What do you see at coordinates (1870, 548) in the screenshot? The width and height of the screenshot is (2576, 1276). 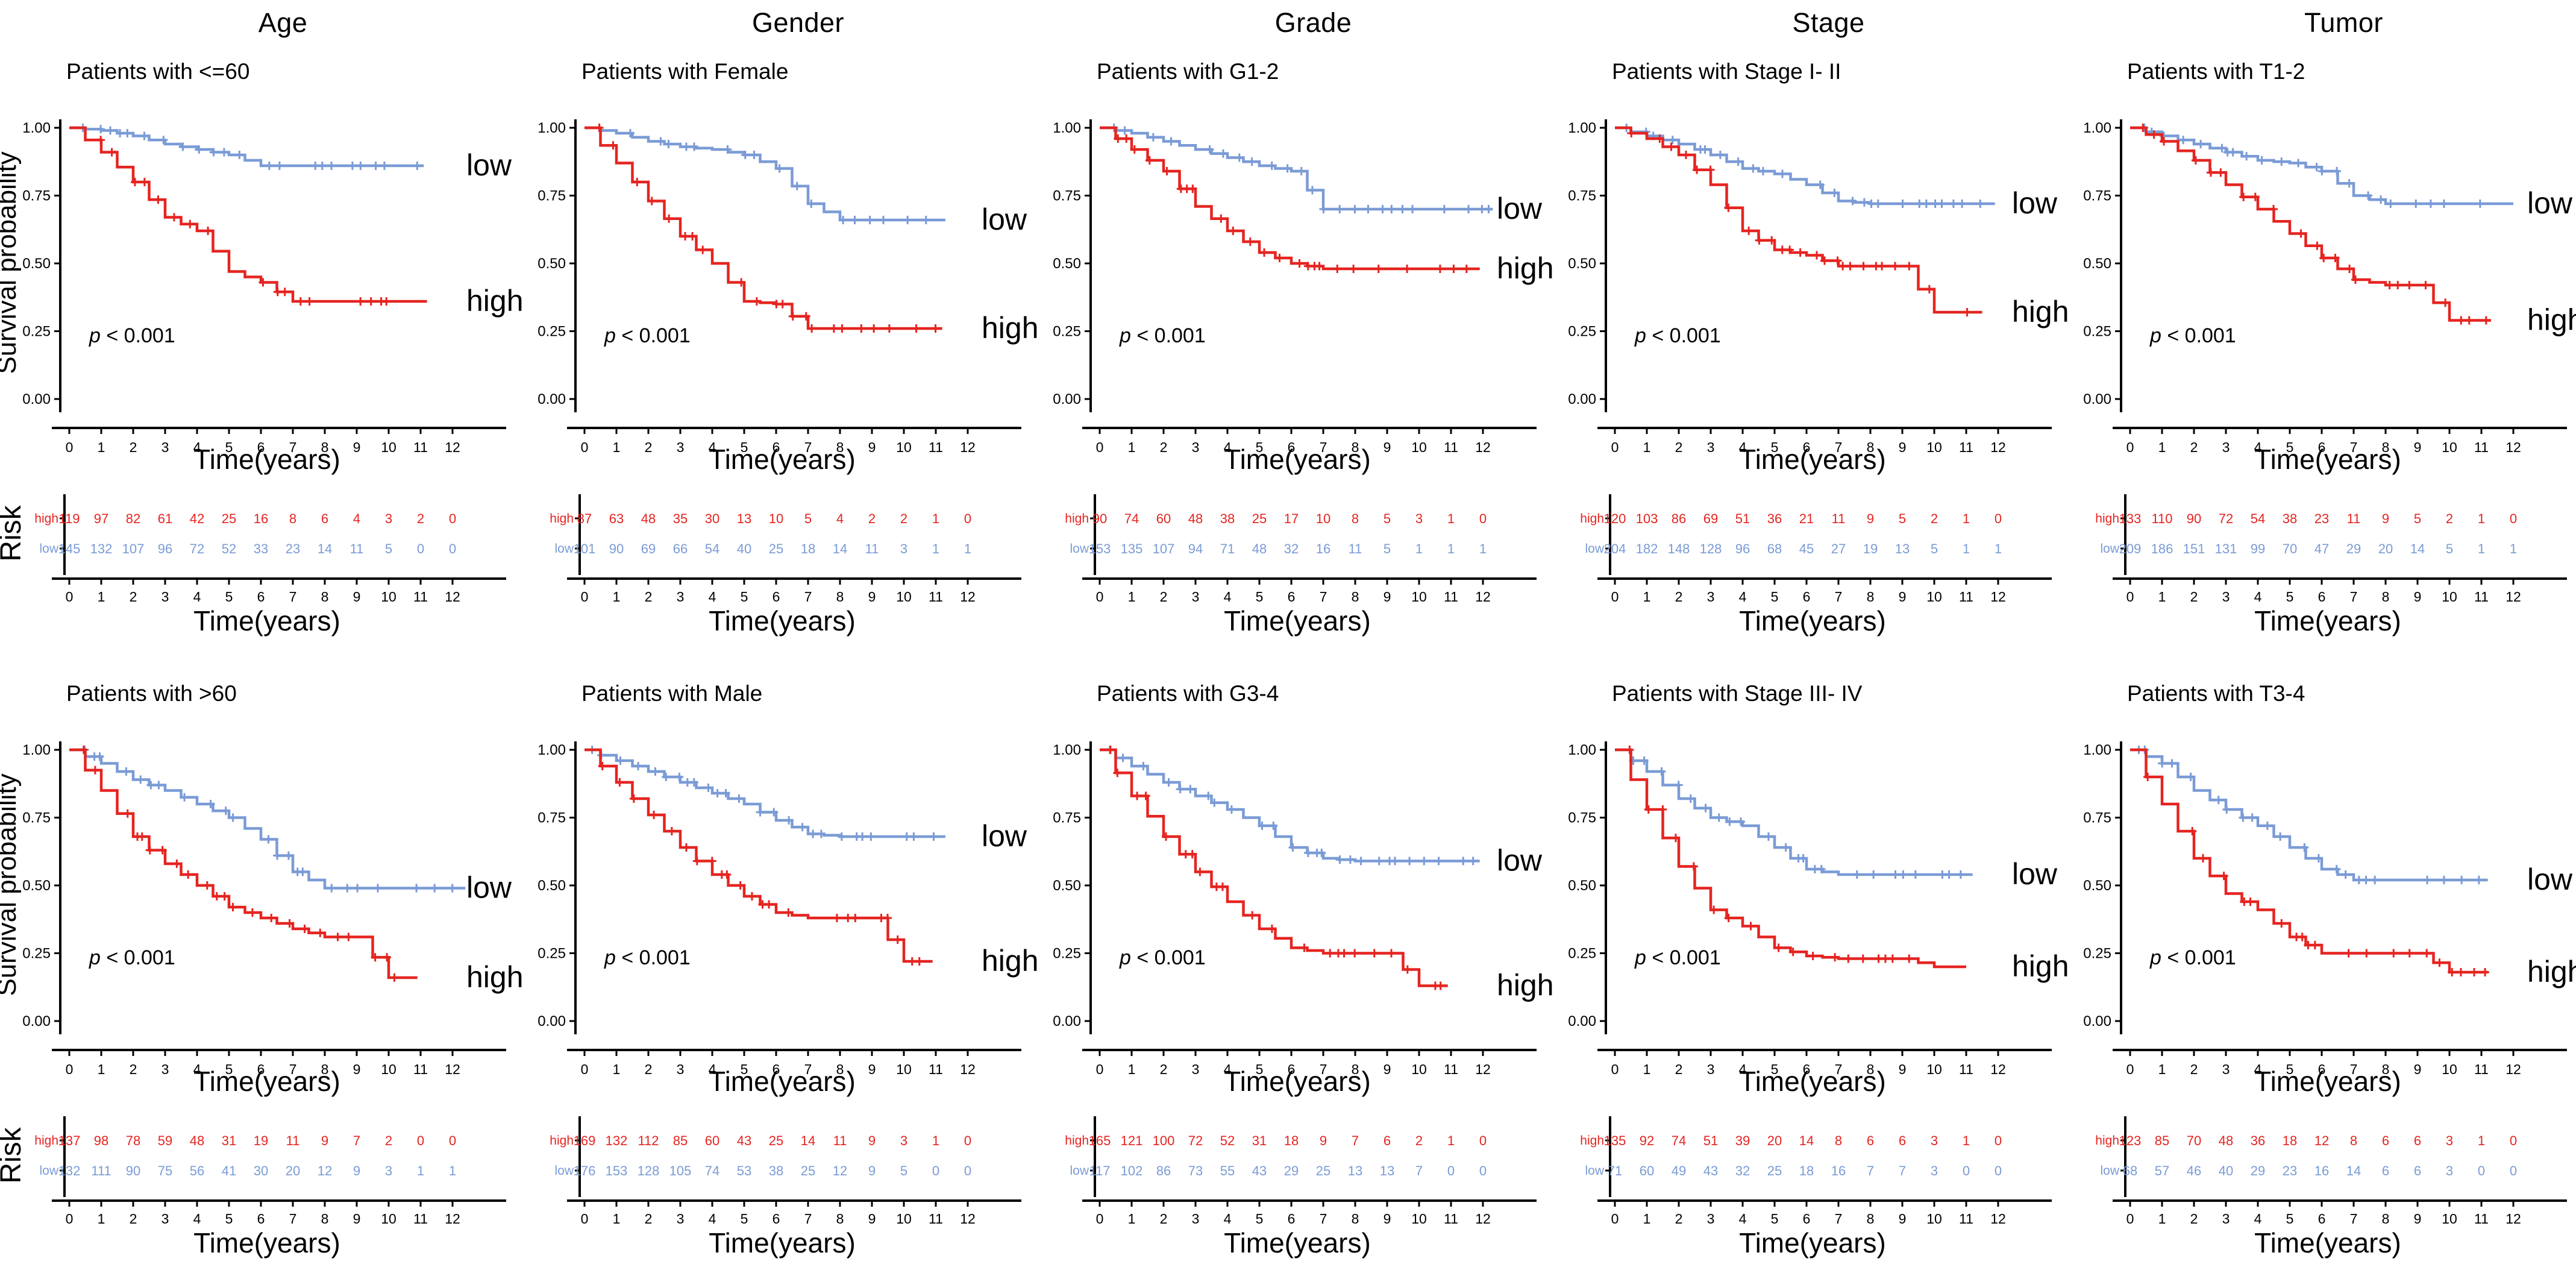 I see `risk-count-low: 19` at bounding box center [1870, 548].